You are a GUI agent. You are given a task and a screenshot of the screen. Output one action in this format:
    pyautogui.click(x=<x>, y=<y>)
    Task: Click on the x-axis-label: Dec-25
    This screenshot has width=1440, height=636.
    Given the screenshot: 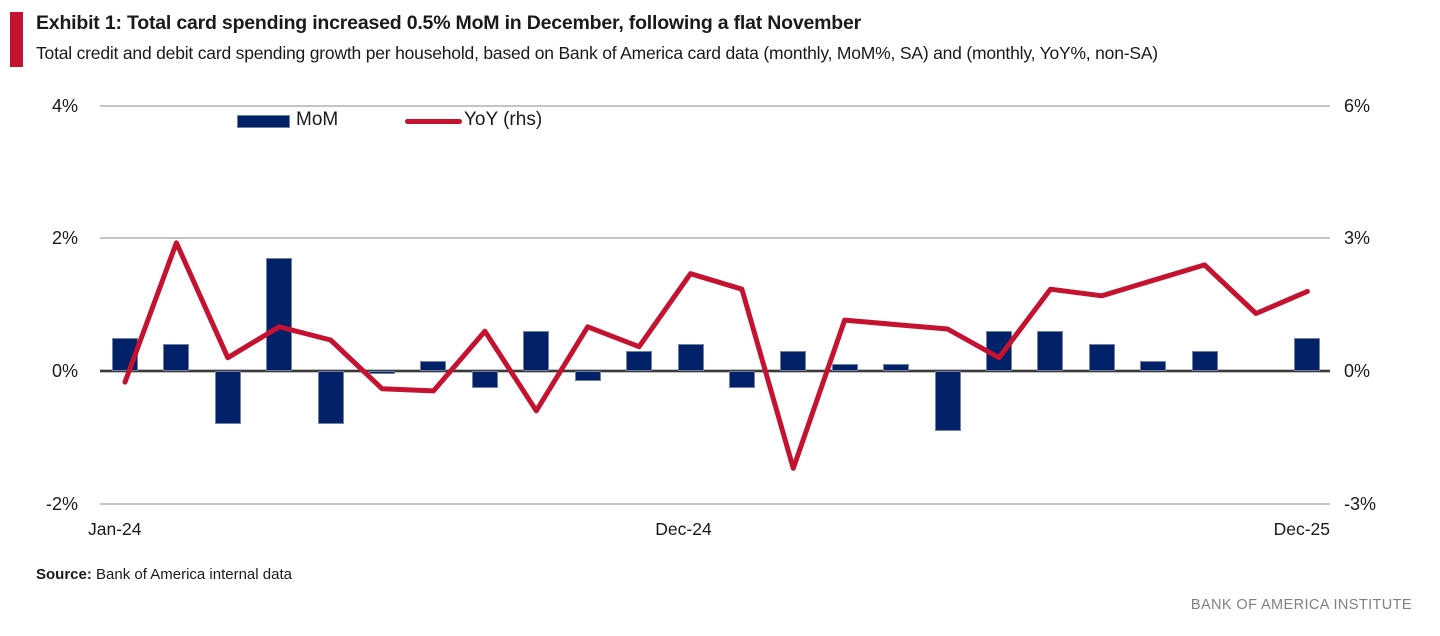 What is the action you would take?
    pyautogui.click(x=1301, y=529)
    